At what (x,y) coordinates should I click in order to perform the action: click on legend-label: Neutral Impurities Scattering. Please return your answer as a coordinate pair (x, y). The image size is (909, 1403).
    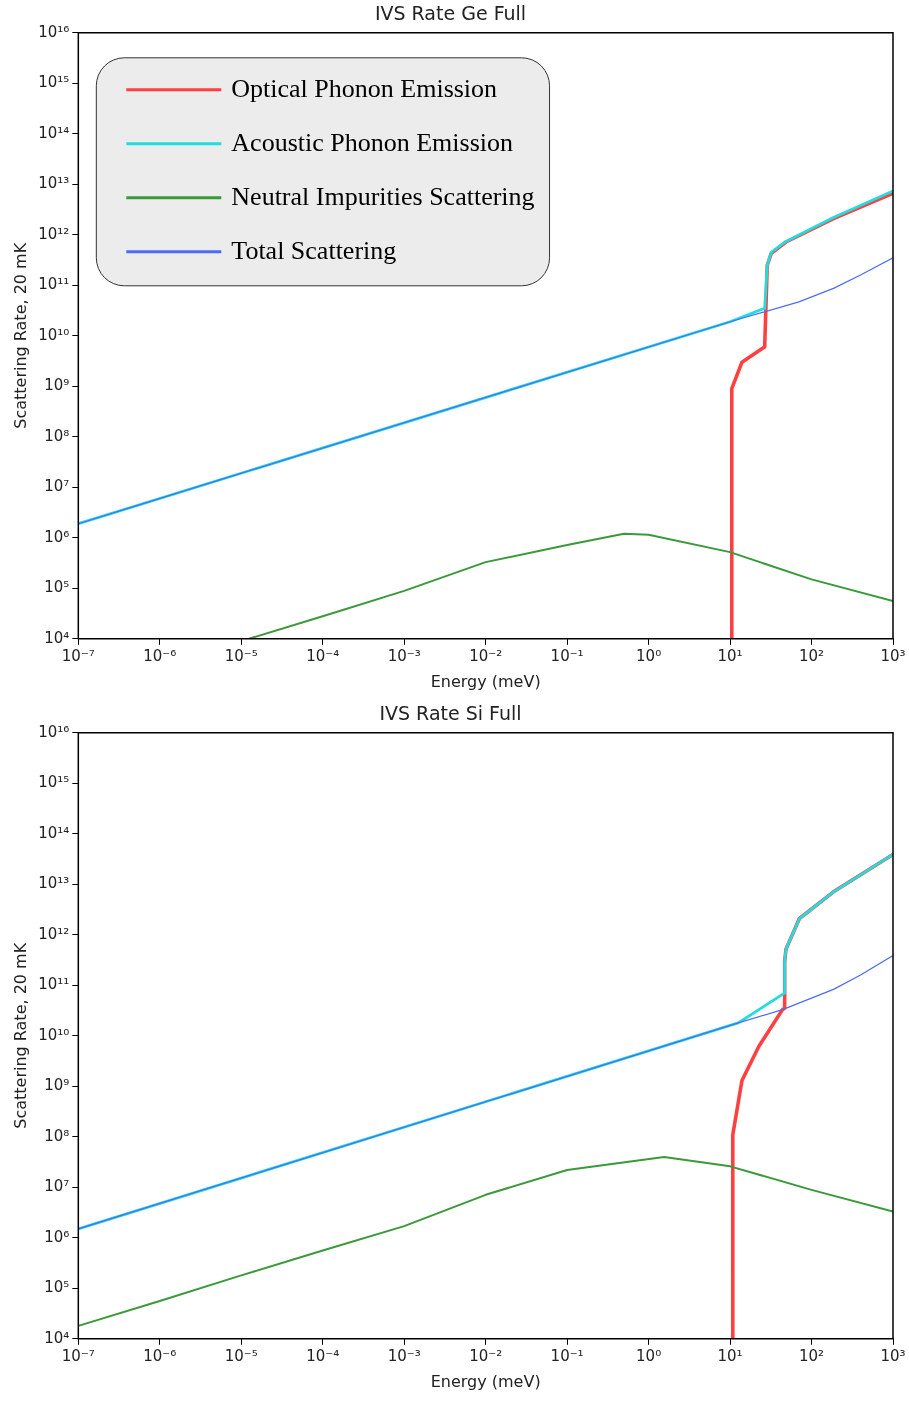
    Looking at the image, I should click on (383, 196).